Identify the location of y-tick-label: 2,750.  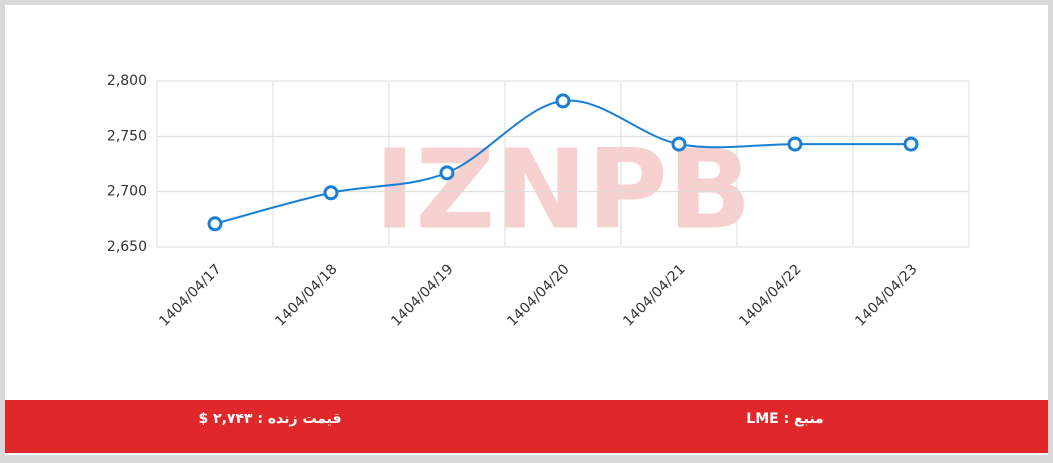
(127, 136).